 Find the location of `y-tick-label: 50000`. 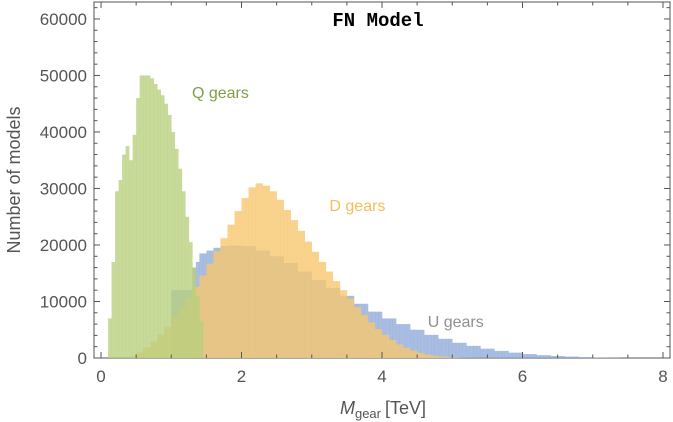

y-tick-label: 50000 is located at coordinates (63, 75).